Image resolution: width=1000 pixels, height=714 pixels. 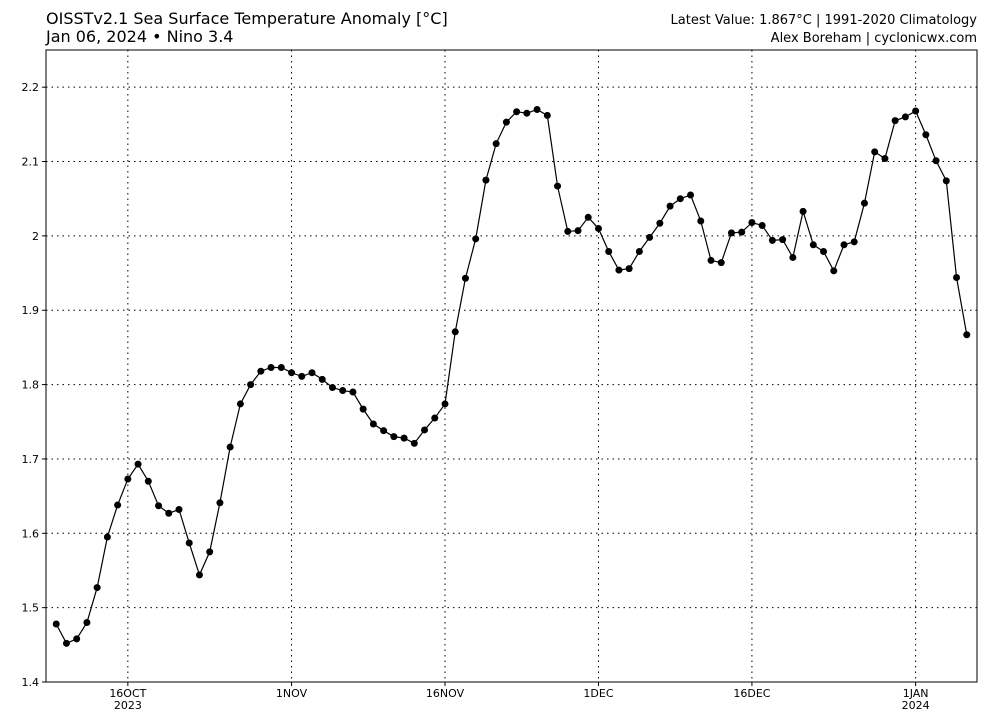 What do you see at coordinates (31, 385) in the screenshot?
I see `y-tick-label: 1.8` at bounding box center [31, 385].